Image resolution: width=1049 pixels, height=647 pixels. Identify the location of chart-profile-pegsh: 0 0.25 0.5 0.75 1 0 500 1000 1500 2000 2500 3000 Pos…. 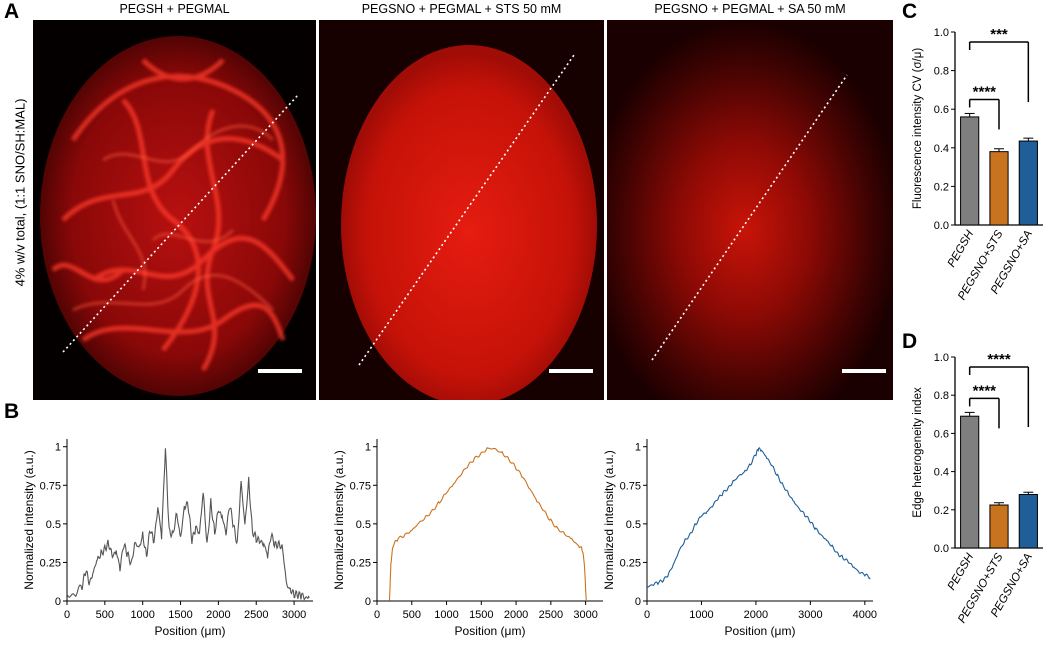
(167, 538).